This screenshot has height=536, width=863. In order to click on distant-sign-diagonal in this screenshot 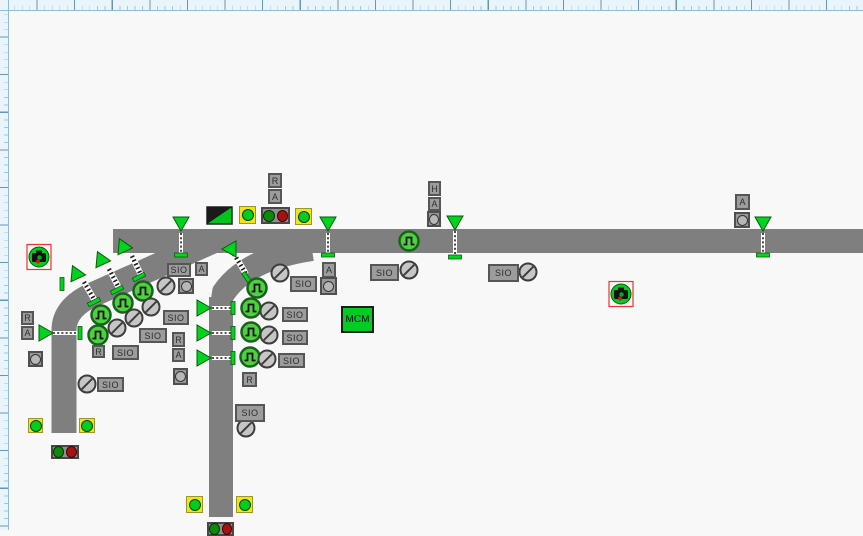, I will do `click(219, 215)`.